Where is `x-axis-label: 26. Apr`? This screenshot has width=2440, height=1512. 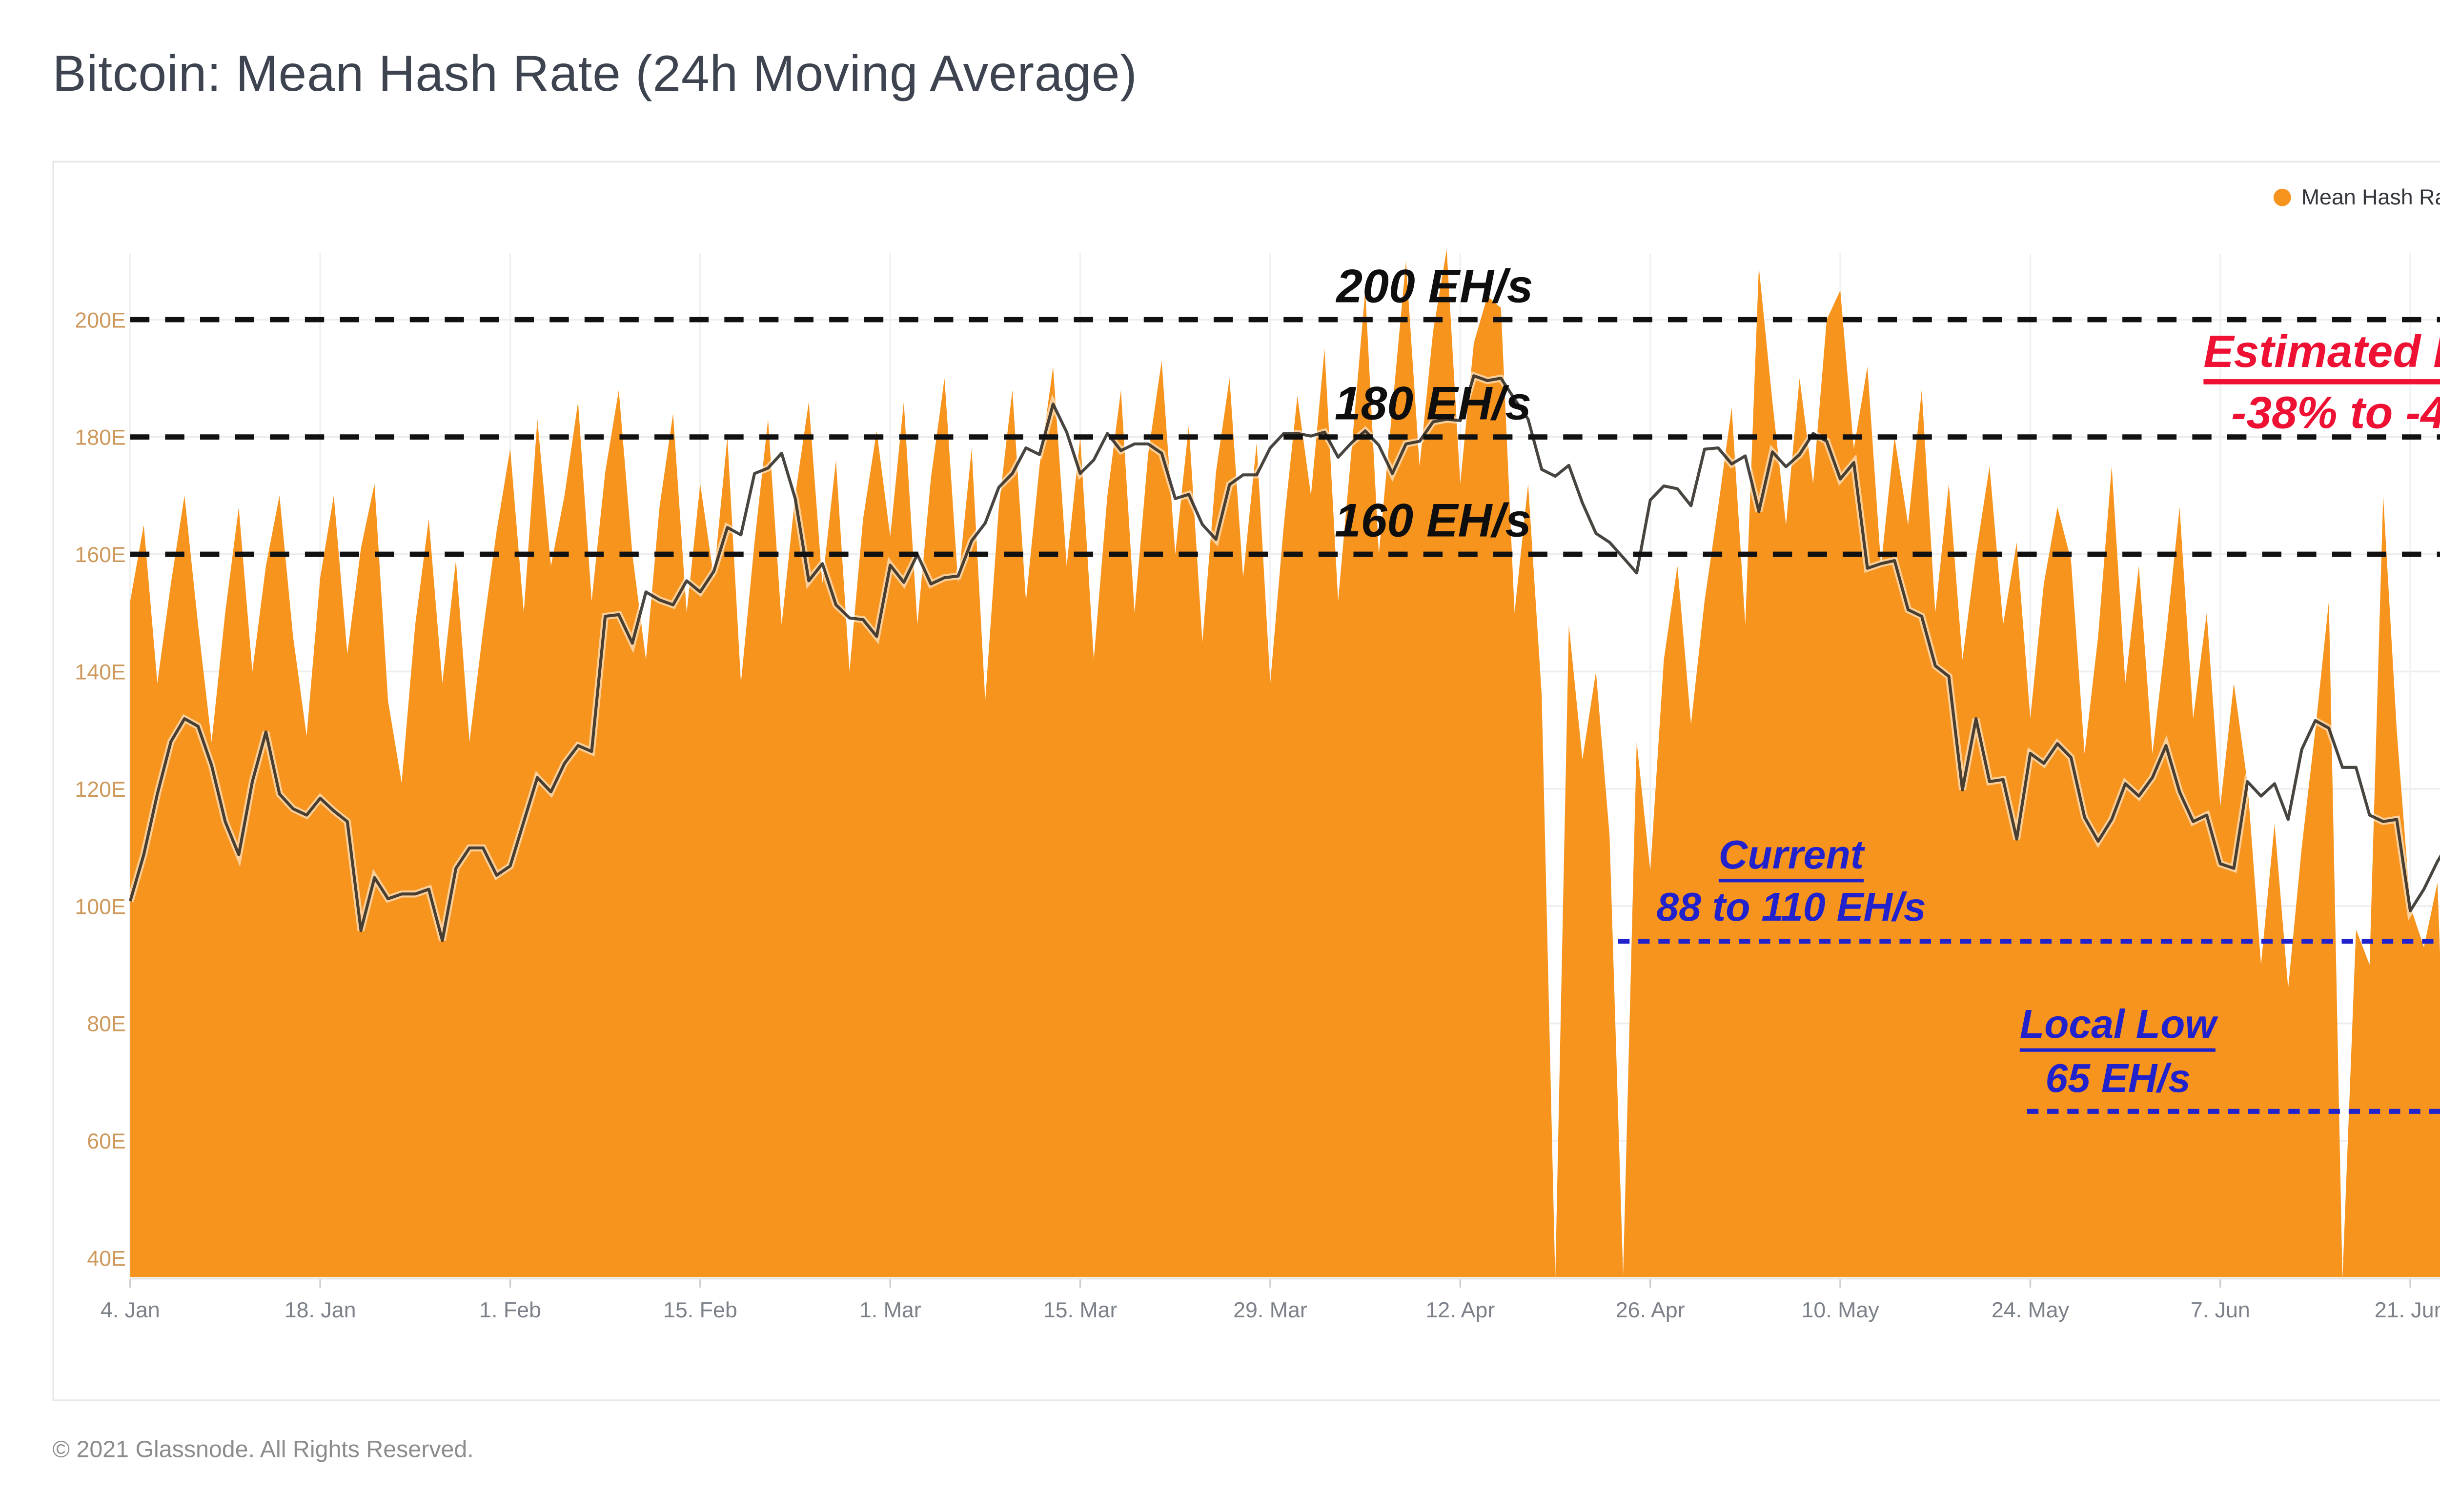
x-axis-label: 26. Apr is located at coordinates (1650, 1310).